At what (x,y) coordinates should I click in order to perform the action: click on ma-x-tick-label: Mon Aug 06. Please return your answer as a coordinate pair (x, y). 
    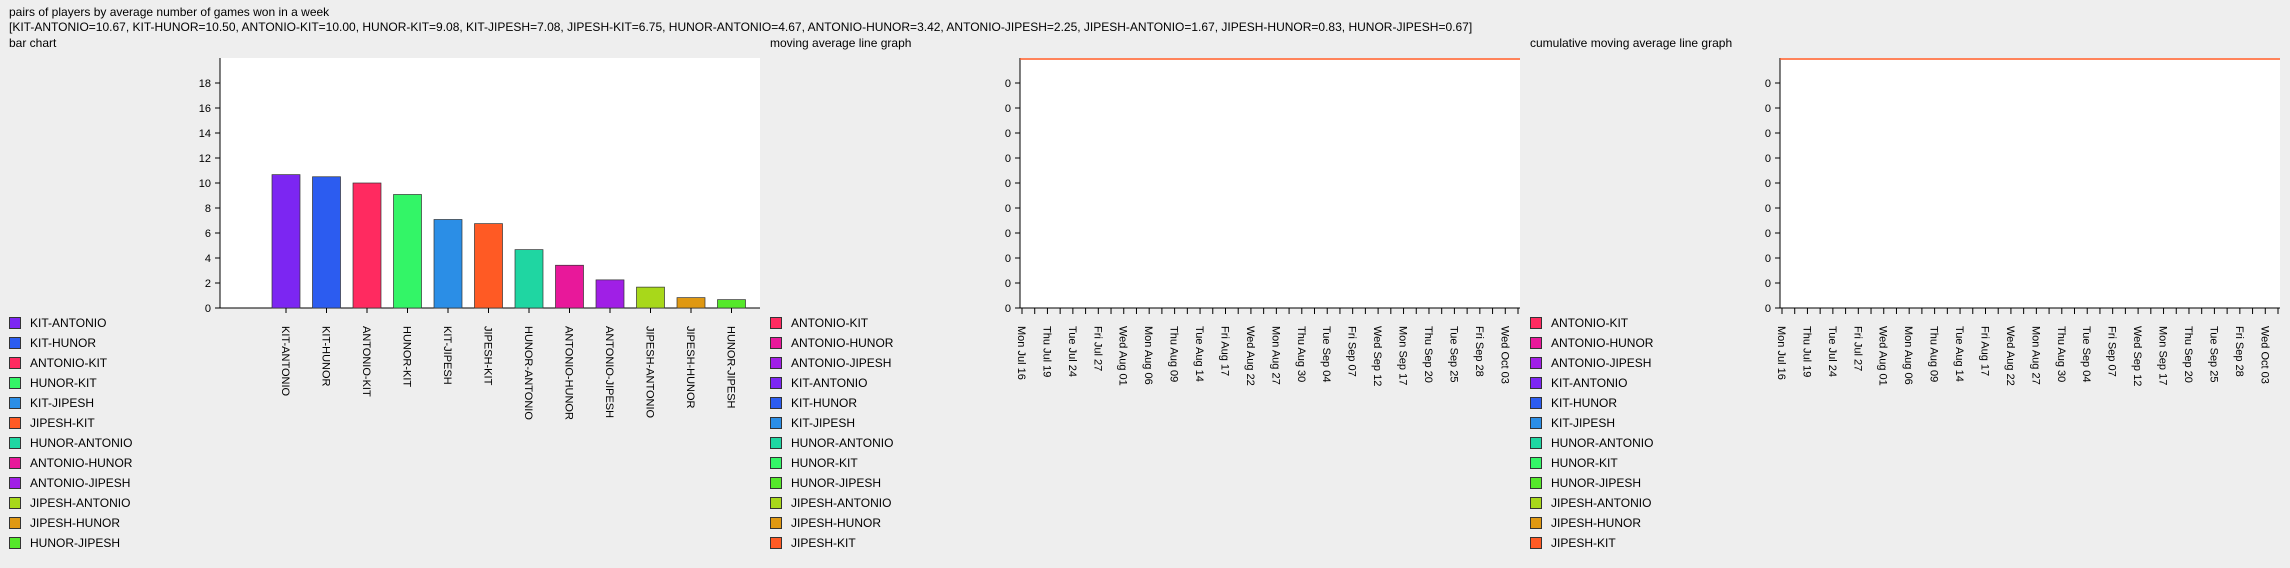
    Looking at the image, I should click on (1148, 355).